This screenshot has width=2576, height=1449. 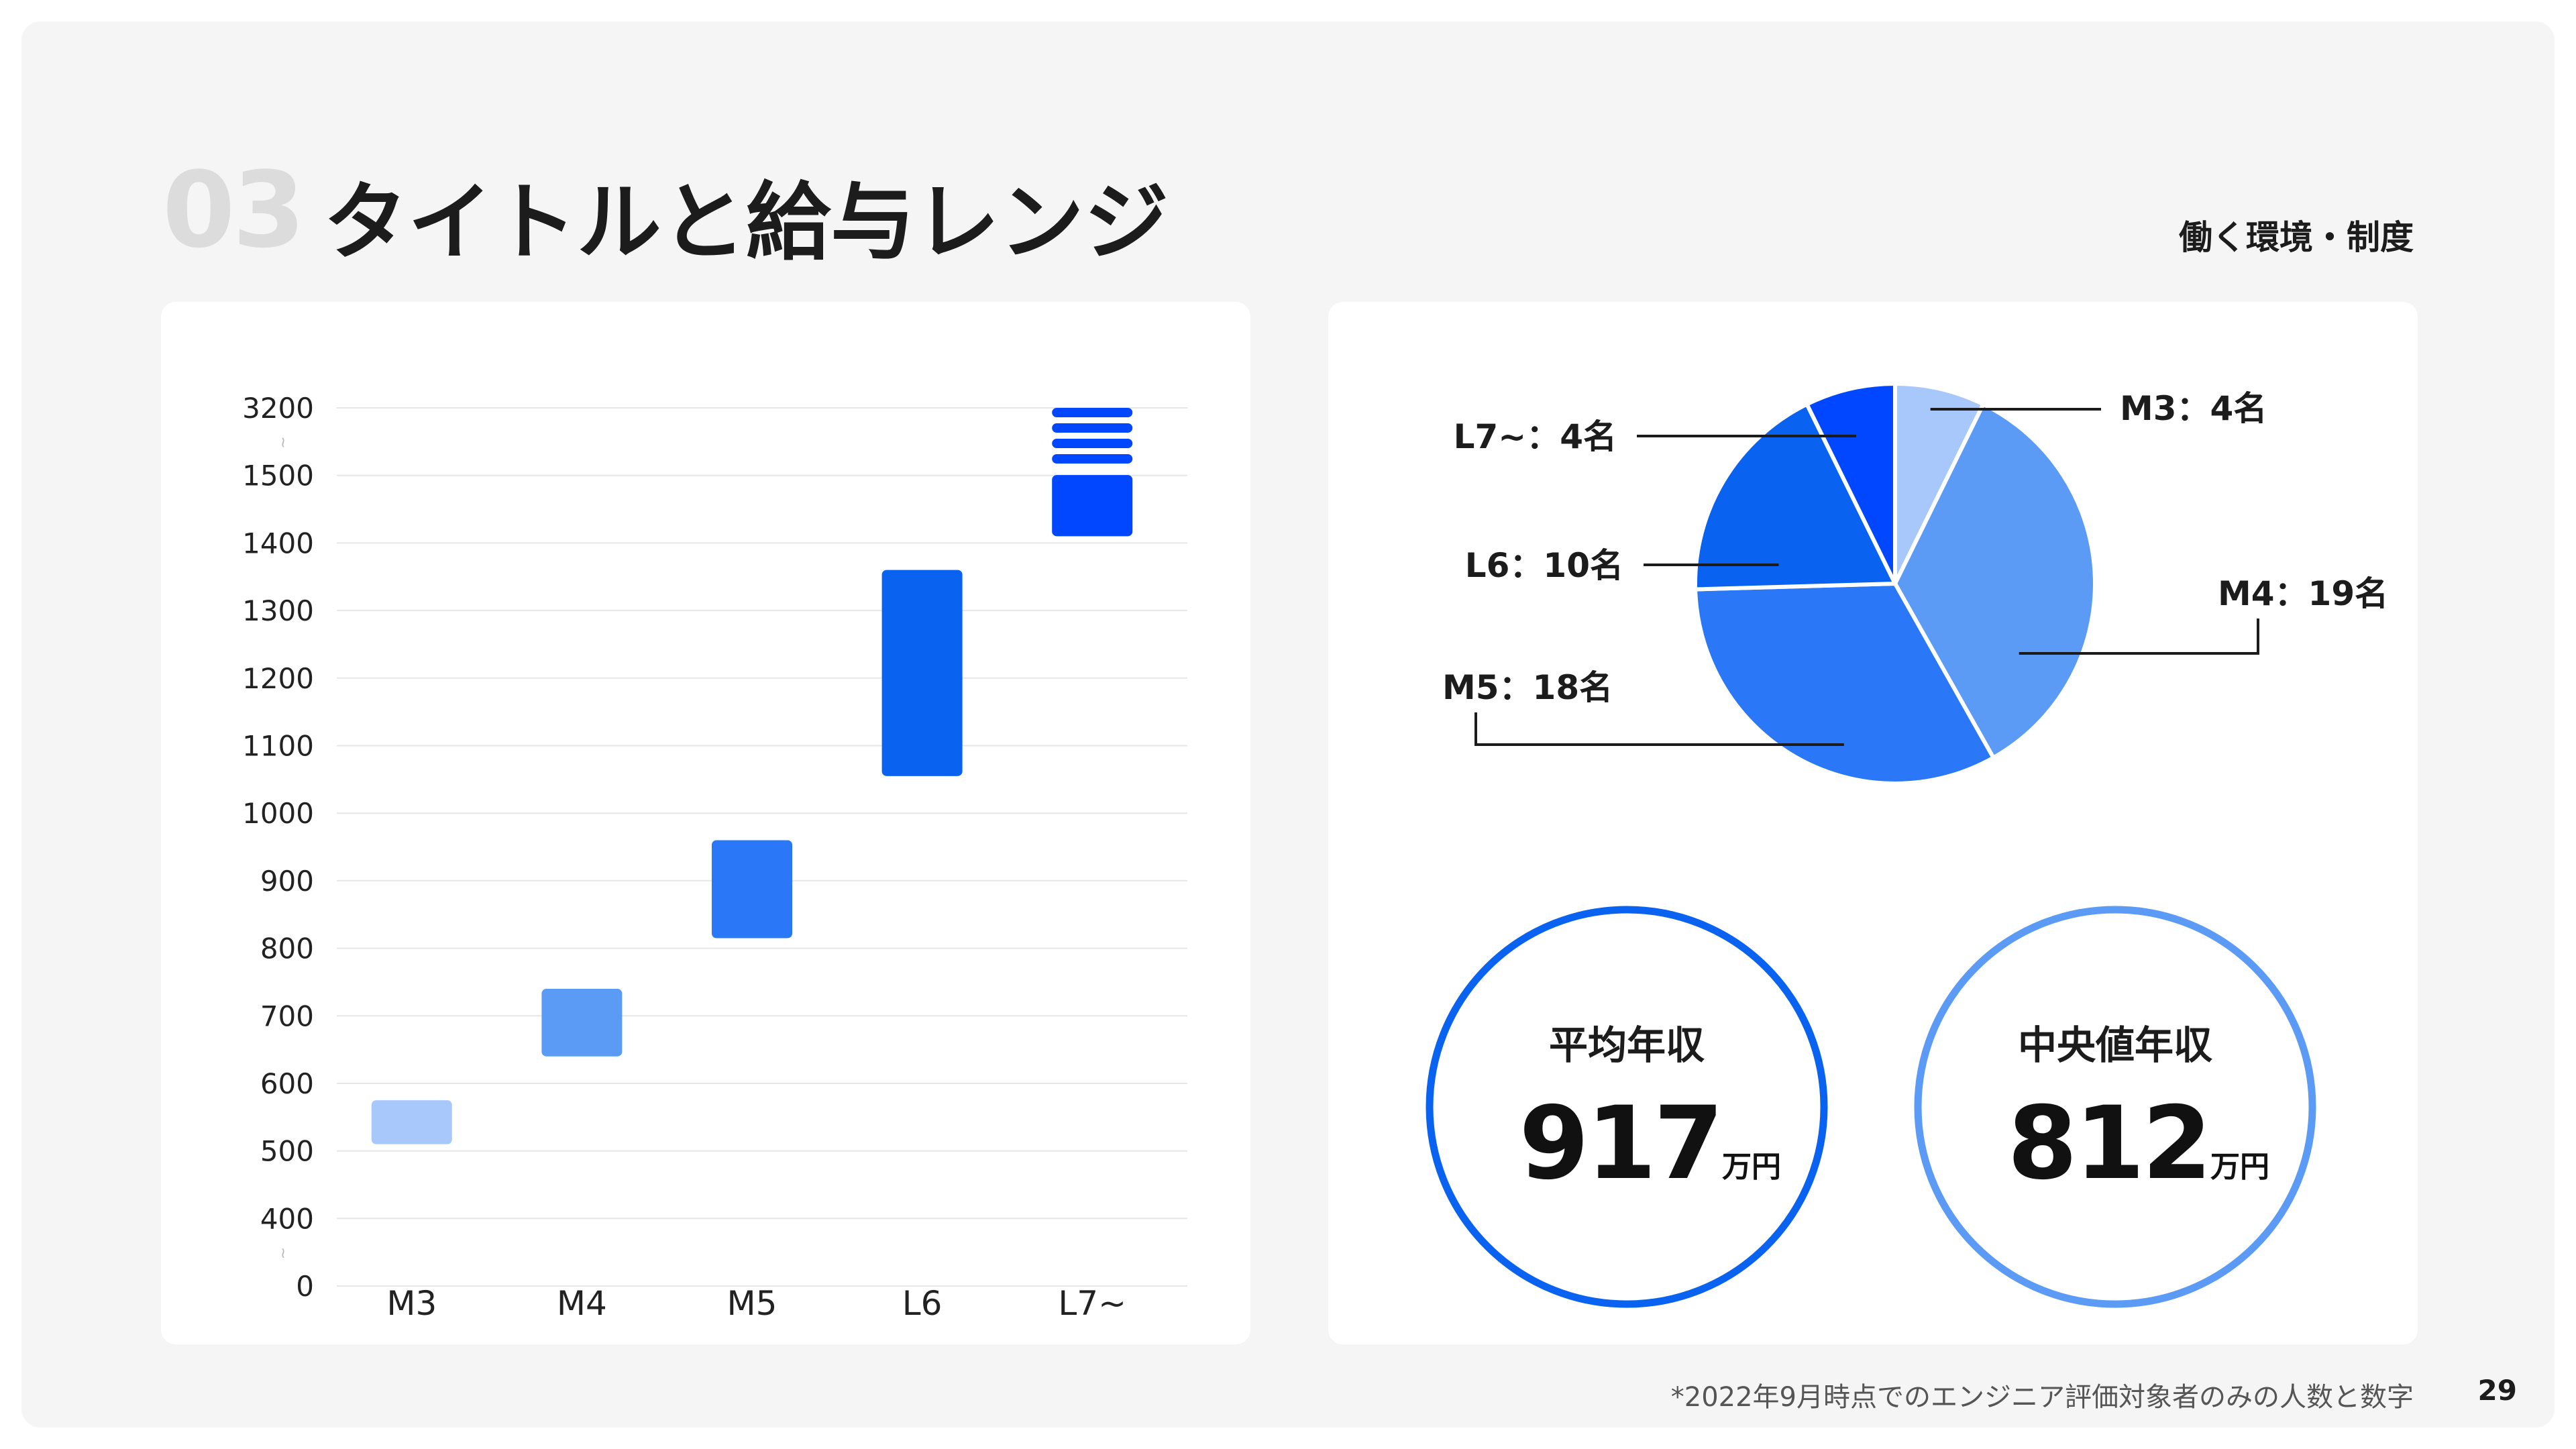 I want to click on y-tick-label: 0, so click(x=305, y=1286).